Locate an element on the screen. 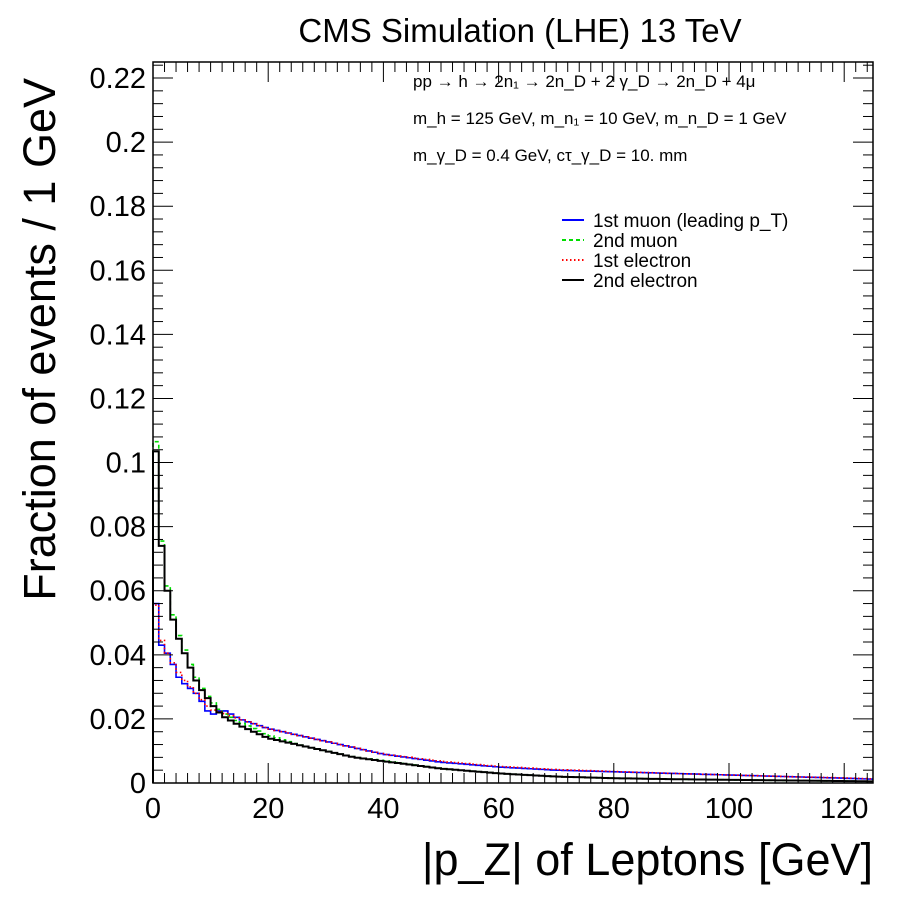 The height and width of the screenshot is (900, 900). y-tick-label: 0.04 is located at coordinates (118, 656).